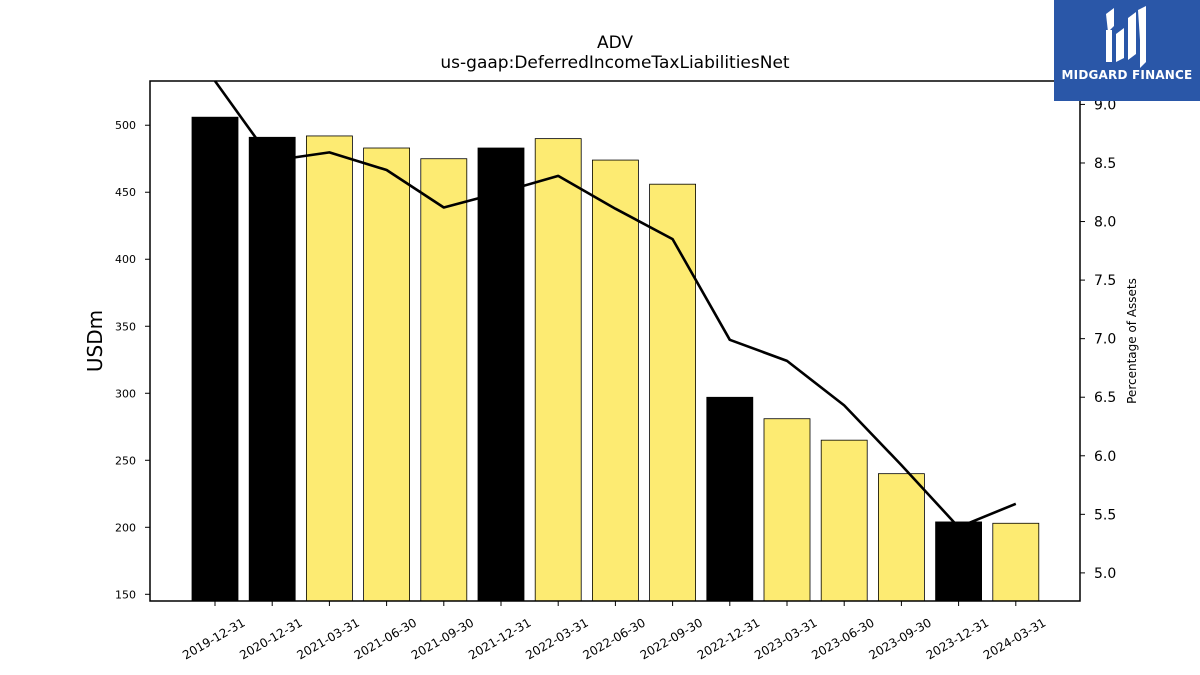 The width and height of the screenshot is (1200, 675). Describe the element at coordinates (556, 638) in the screenshot. I see `x-tick-label: 2022-03-31` at that location.